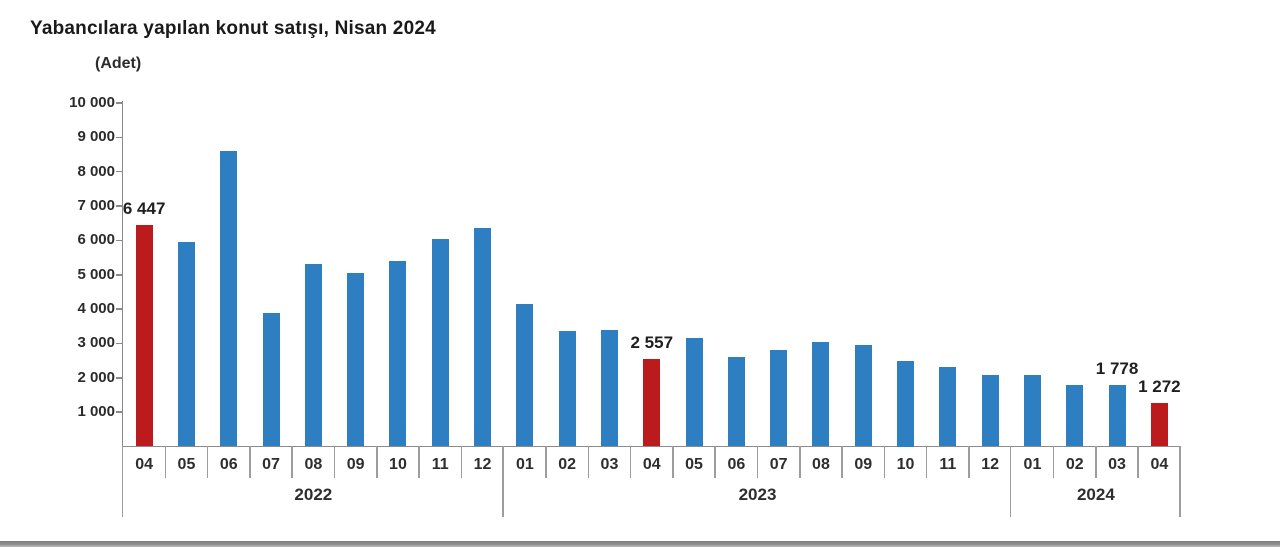  Describe the element at coordinates (96, 240) in the screenshot. I see `y-axis-tick-label: 6 000` at that location.